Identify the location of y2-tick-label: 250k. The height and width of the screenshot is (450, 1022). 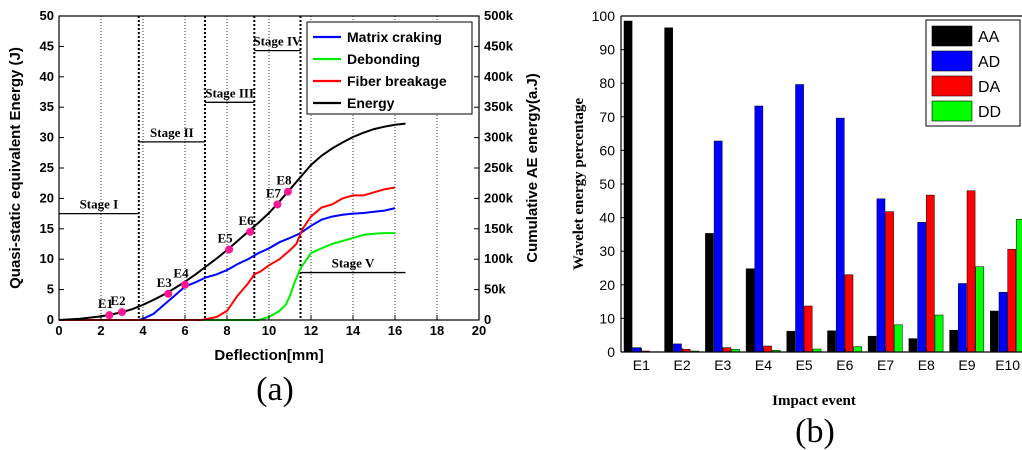
(499, 167).